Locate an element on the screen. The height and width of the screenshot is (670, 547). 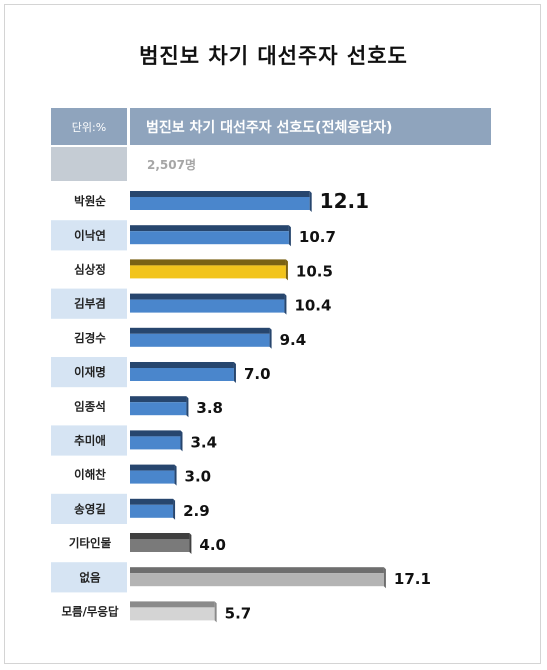
value-label: 17.1 is located at coordinates (412, 579).